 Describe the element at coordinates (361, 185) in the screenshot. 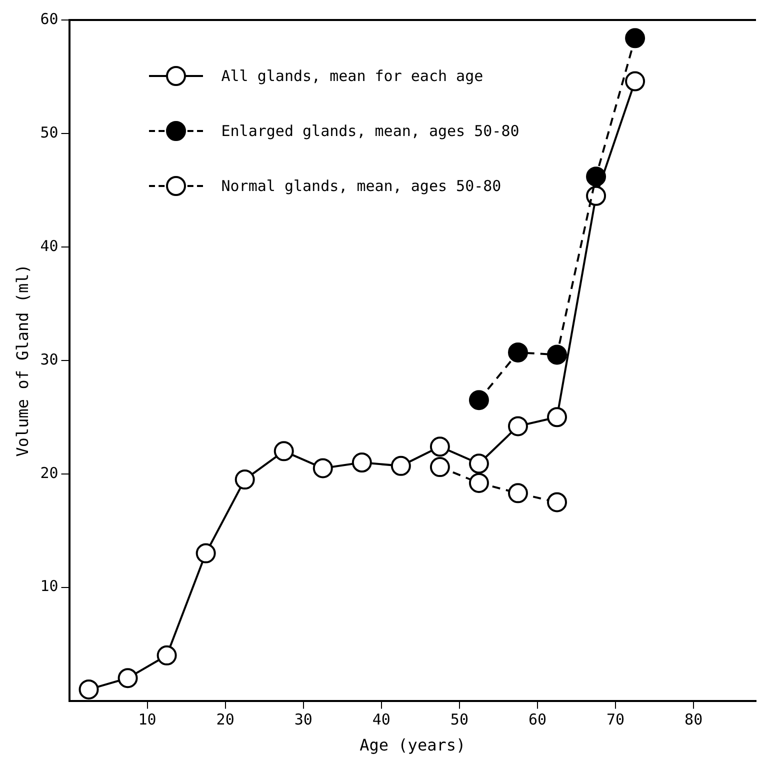

I see `legend-label: Normal glands, mean, ages 50-80` at that location.